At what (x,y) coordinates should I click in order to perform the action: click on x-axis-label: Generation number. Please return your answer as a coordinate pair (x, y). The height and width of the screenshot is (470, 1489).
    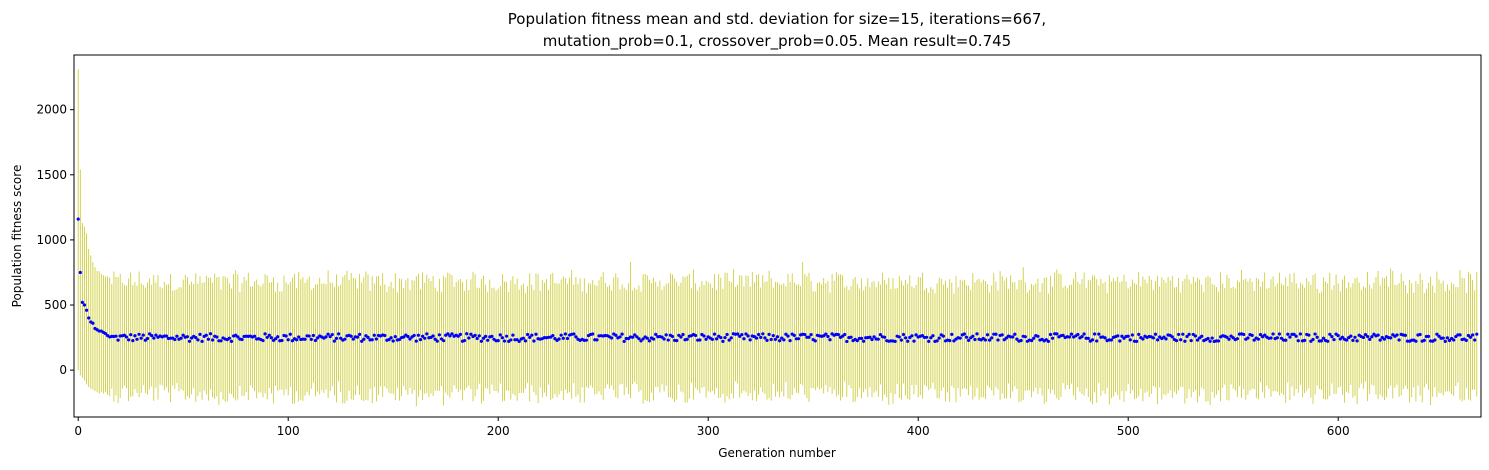
    Looking at the image, I should click on (777, 453).